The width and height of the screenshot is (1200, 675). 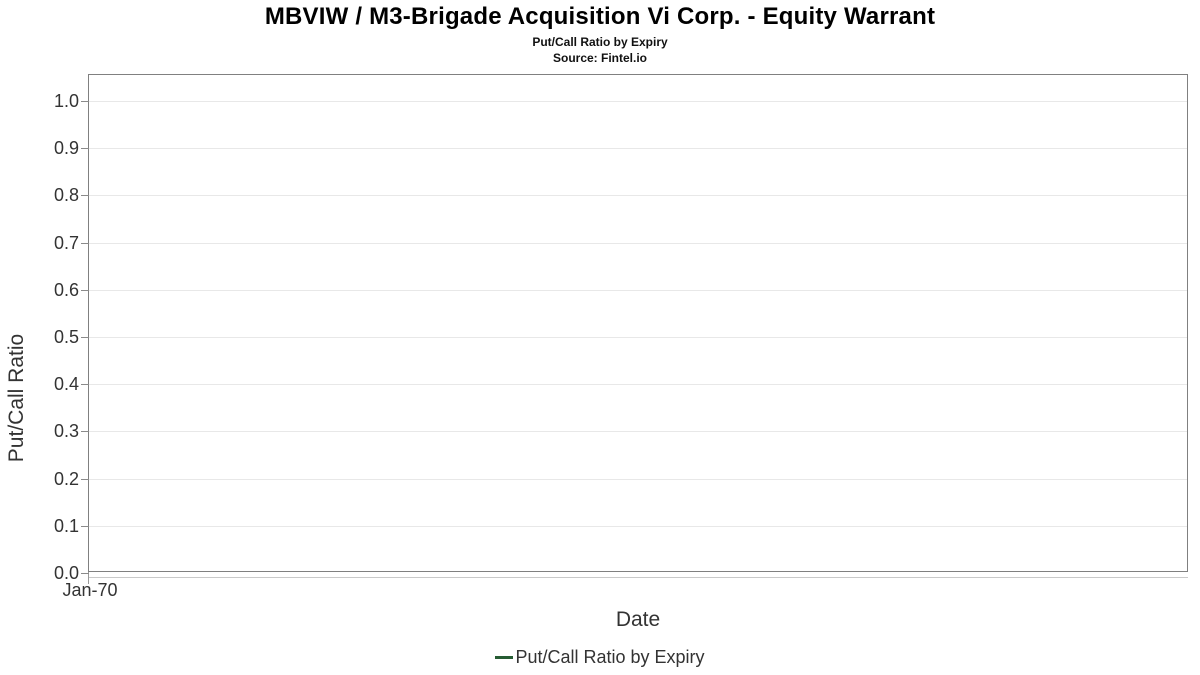 What do you see at coordinates (66, 101) in the screenshot?
I see `y-tick-label: 1.0` at bounding box center [66, 101].